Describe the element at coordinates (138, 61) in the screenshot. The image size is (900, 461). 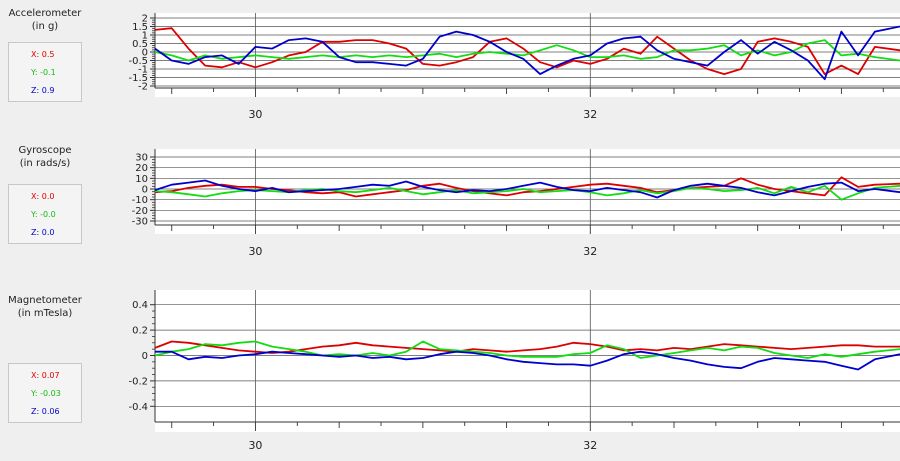
I see `y-tick-label: -0.5` at that location.